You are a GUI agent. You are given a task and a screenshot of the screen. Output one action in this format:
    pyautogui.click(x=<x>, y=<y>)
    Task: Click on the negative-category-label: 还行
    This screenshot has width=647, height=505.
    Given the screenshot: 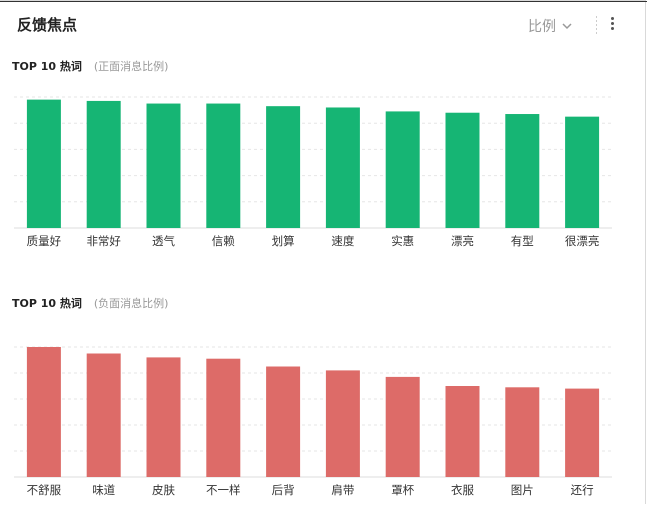 What is the action you would take?
    pyautogui.click(x=582, y=490)
    